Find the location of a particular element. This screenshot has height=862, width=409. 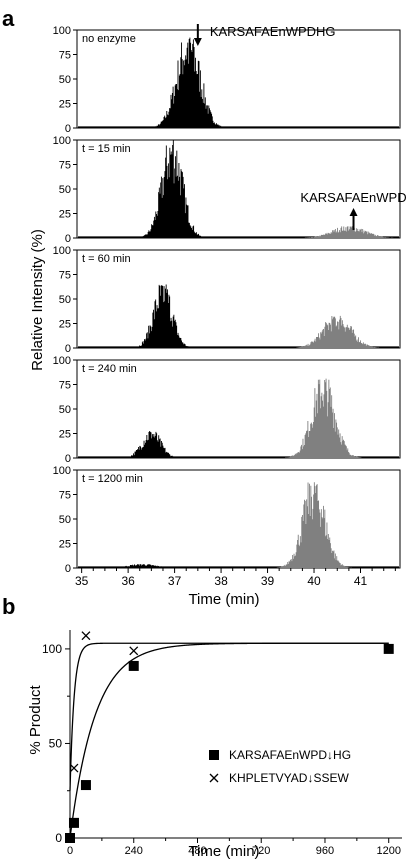

panel-condition-label: no enzyme is located at coordinates (109, 39).